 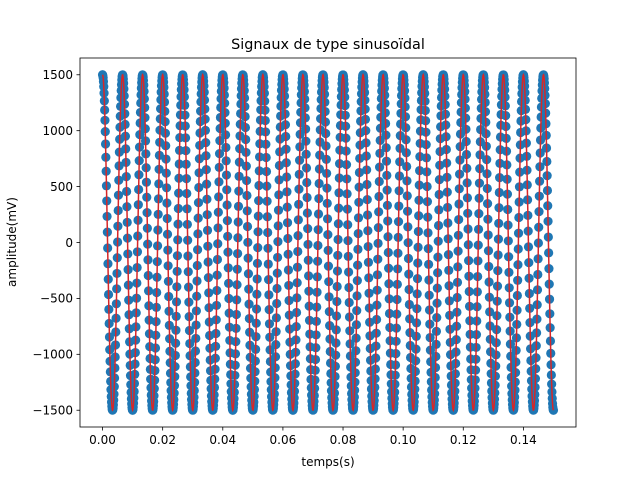 What do you see at coordinates (327, 462) in the screenshot?
I see `x-axis-label: temps(s)` at bounding box center [327, 462].